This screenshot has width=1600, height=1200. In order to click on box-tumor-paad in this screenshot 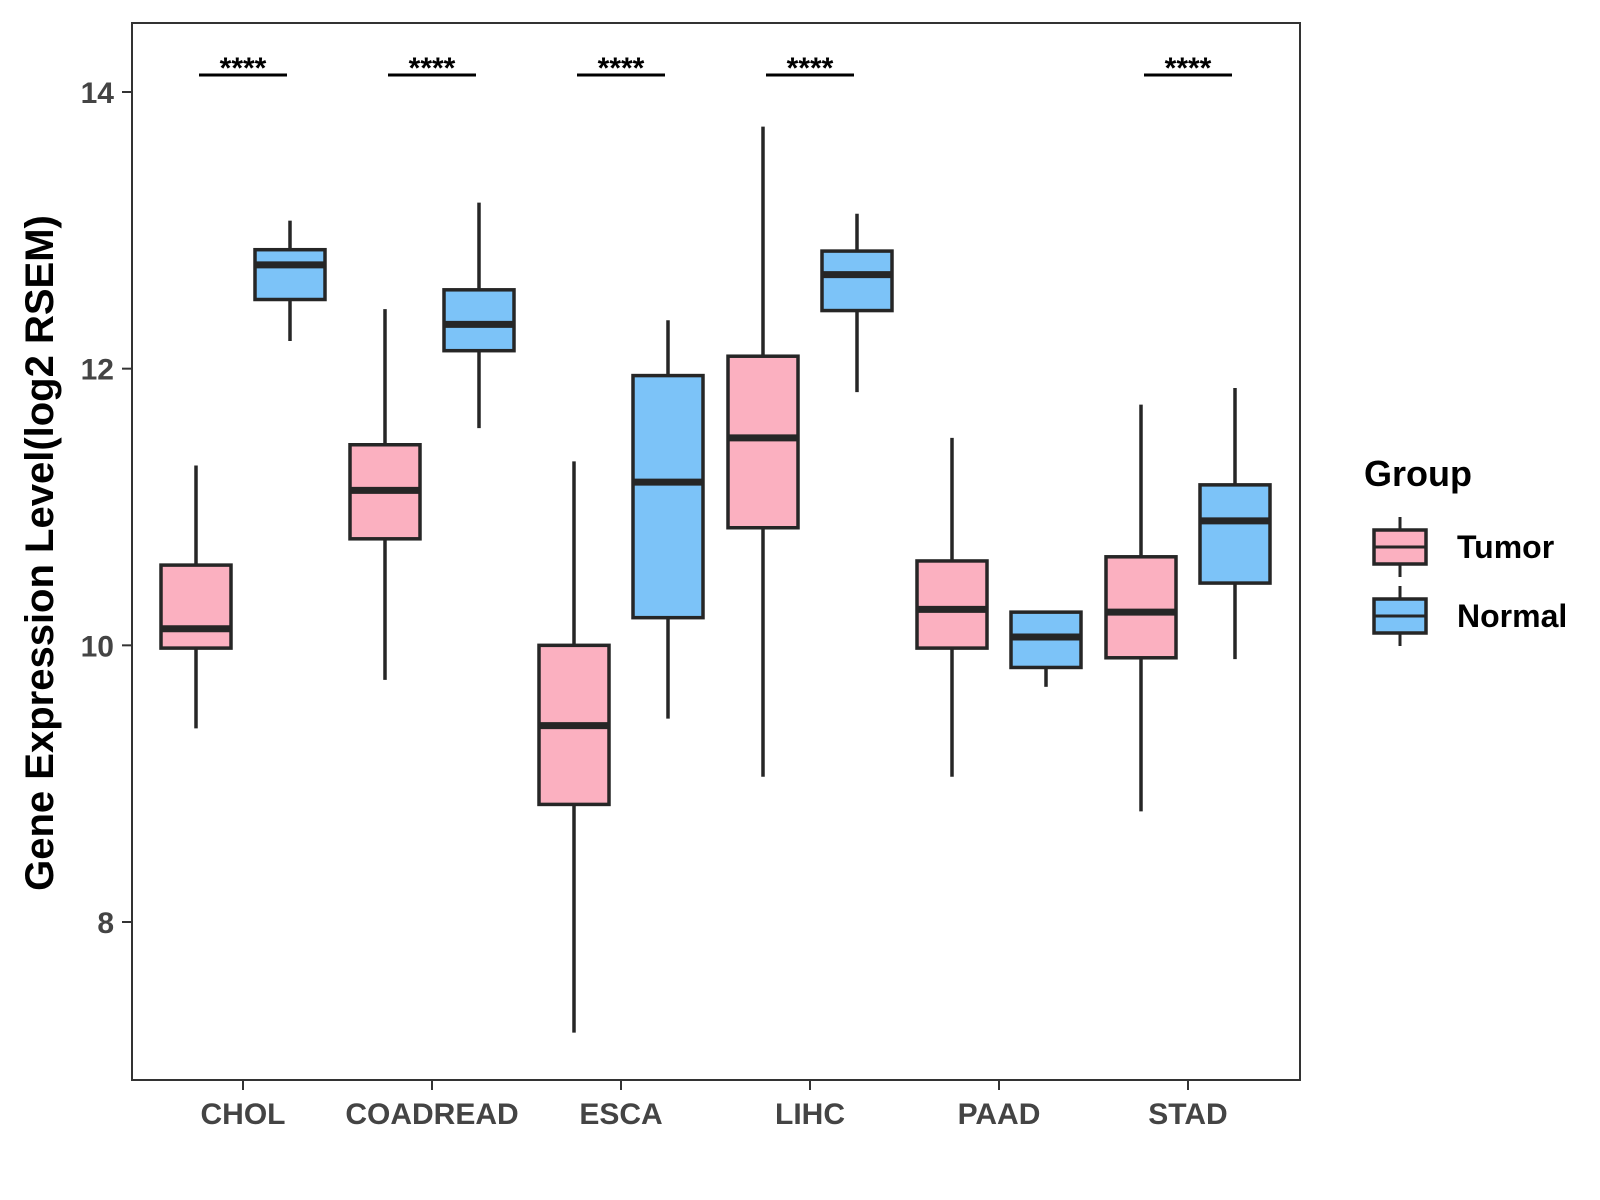, I will do `click(952, 607)`.